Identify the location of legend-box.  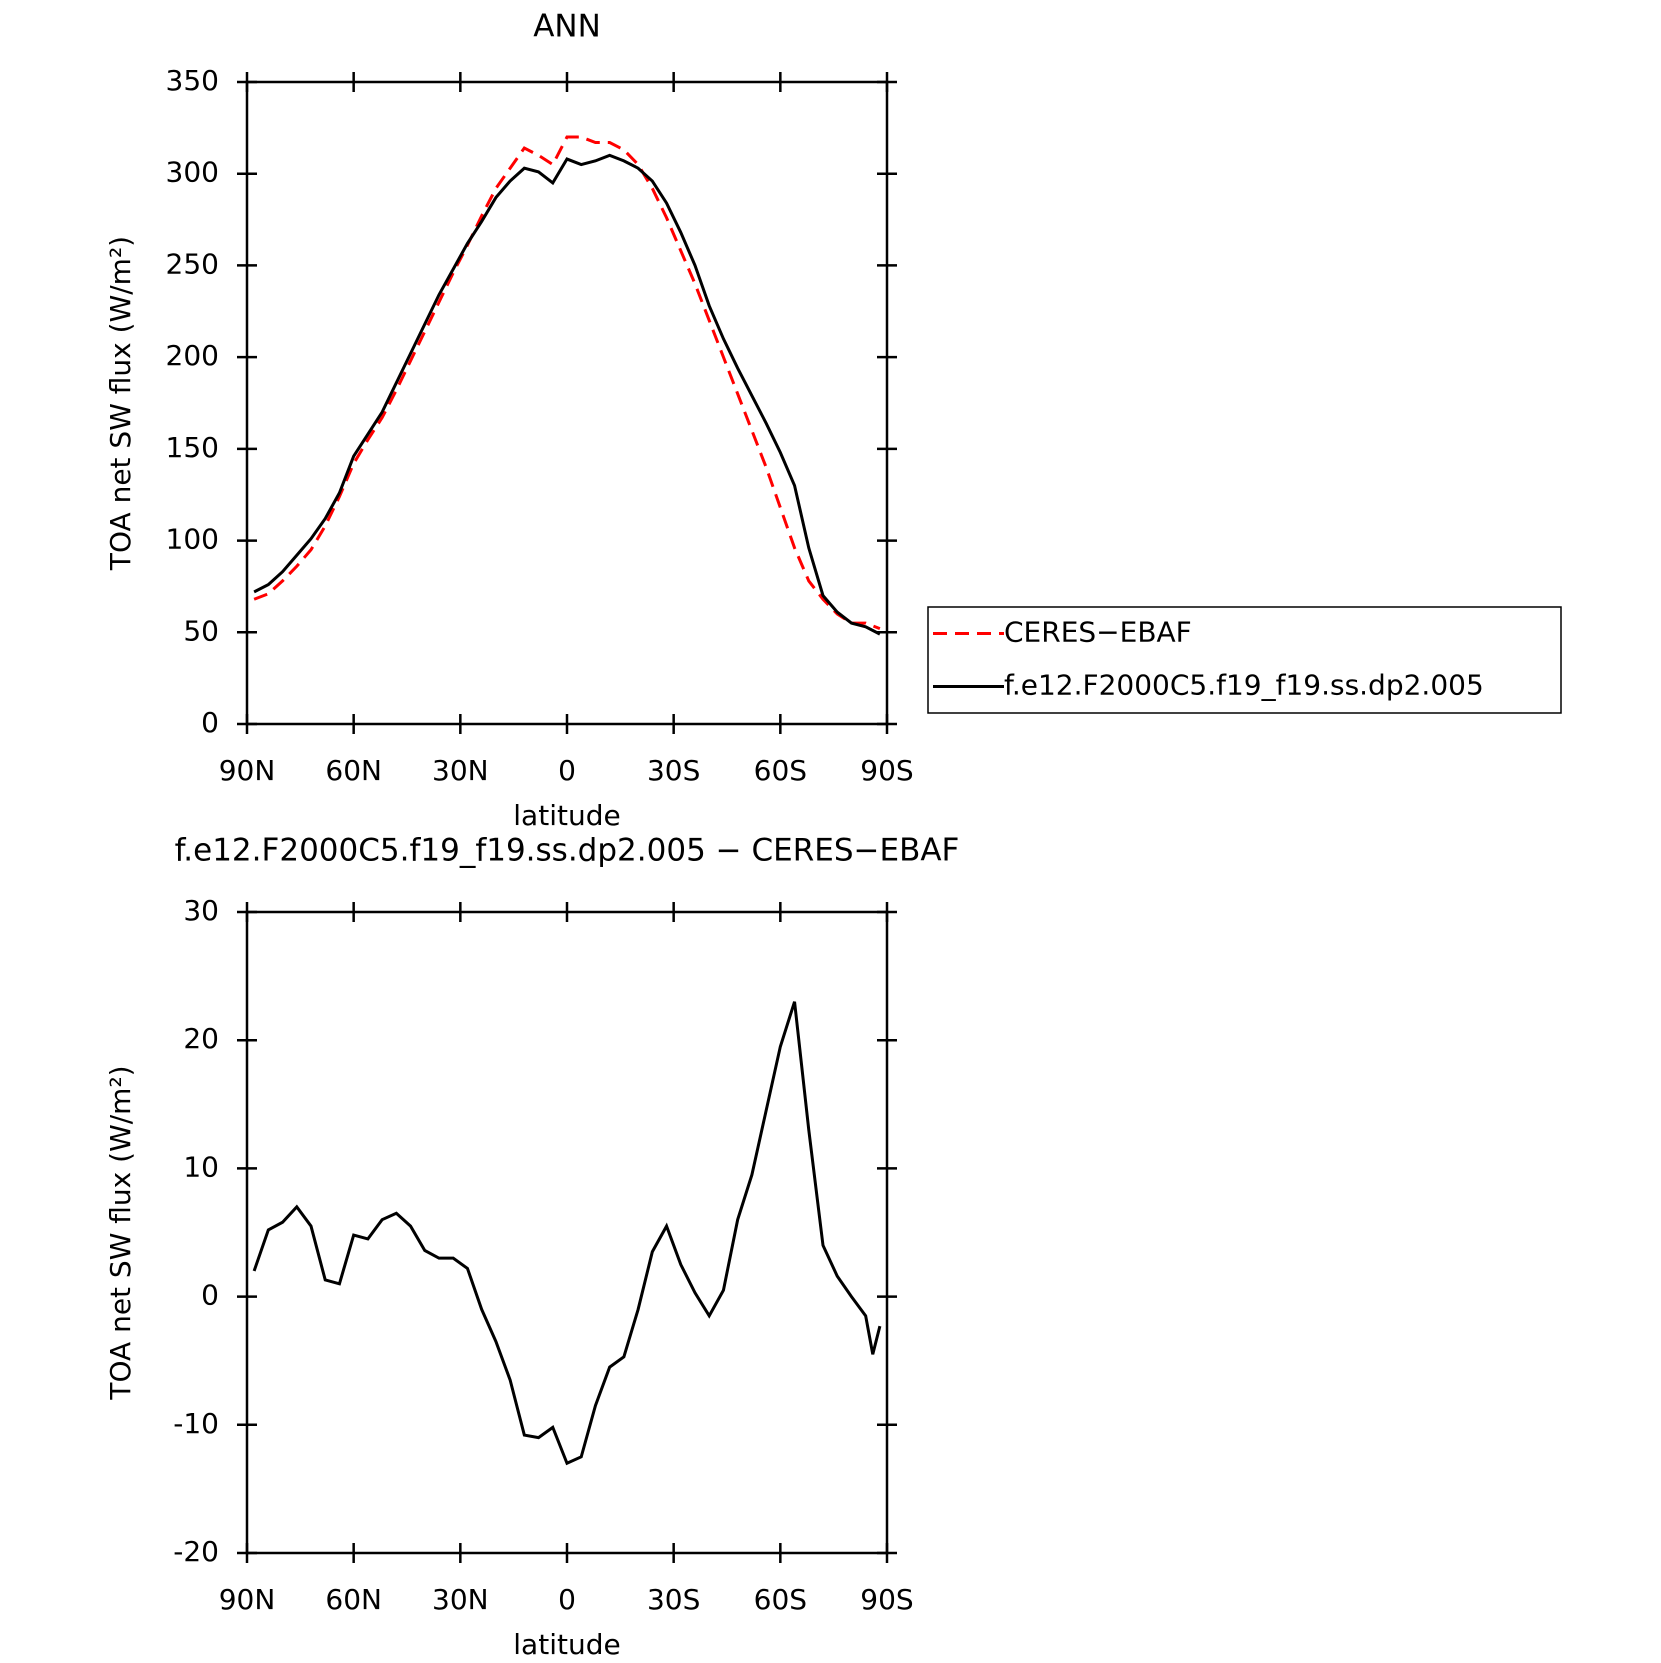
(1244, 660).